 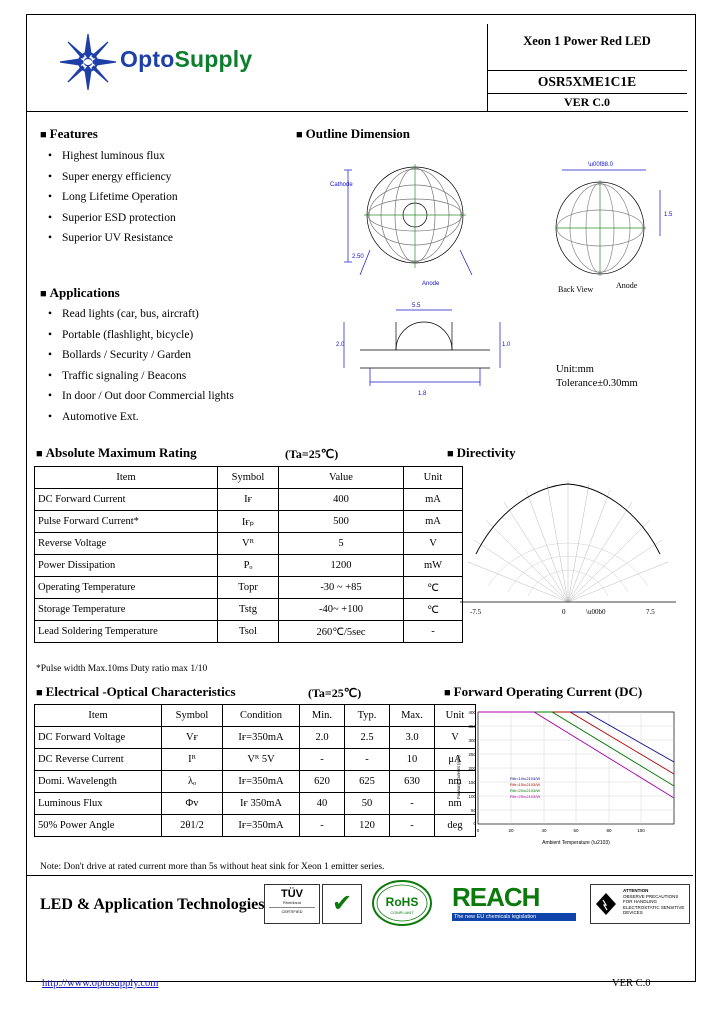 What do you see at coordinates (257, 111) in the screenshot?
I see `header-rule` at bounding box center [257, 111].